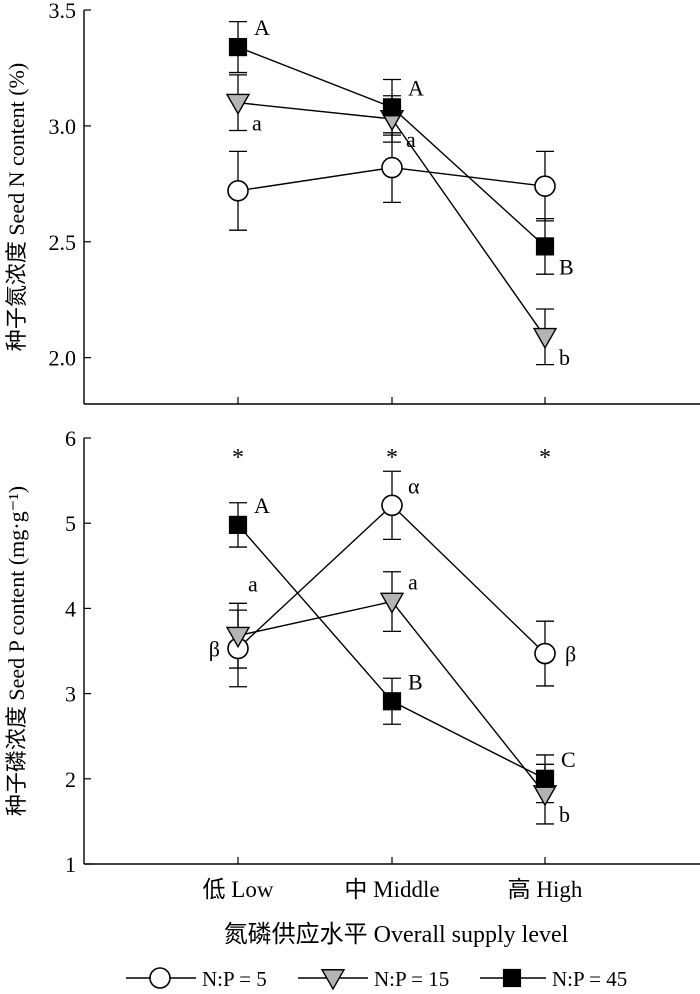 This screenshot has width=700, height=994. I want to click on legend: N:P = 5 N:P = 15 N:P = 45, so click(376, 979).